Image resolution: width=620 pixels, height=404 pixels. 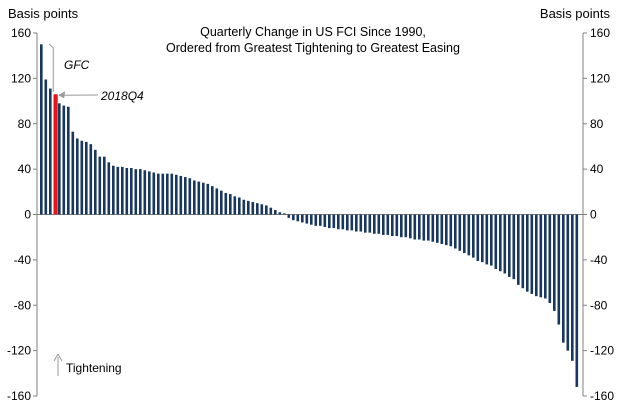 I want to click on right-tick-label: 160, so click(x=600, y=33).